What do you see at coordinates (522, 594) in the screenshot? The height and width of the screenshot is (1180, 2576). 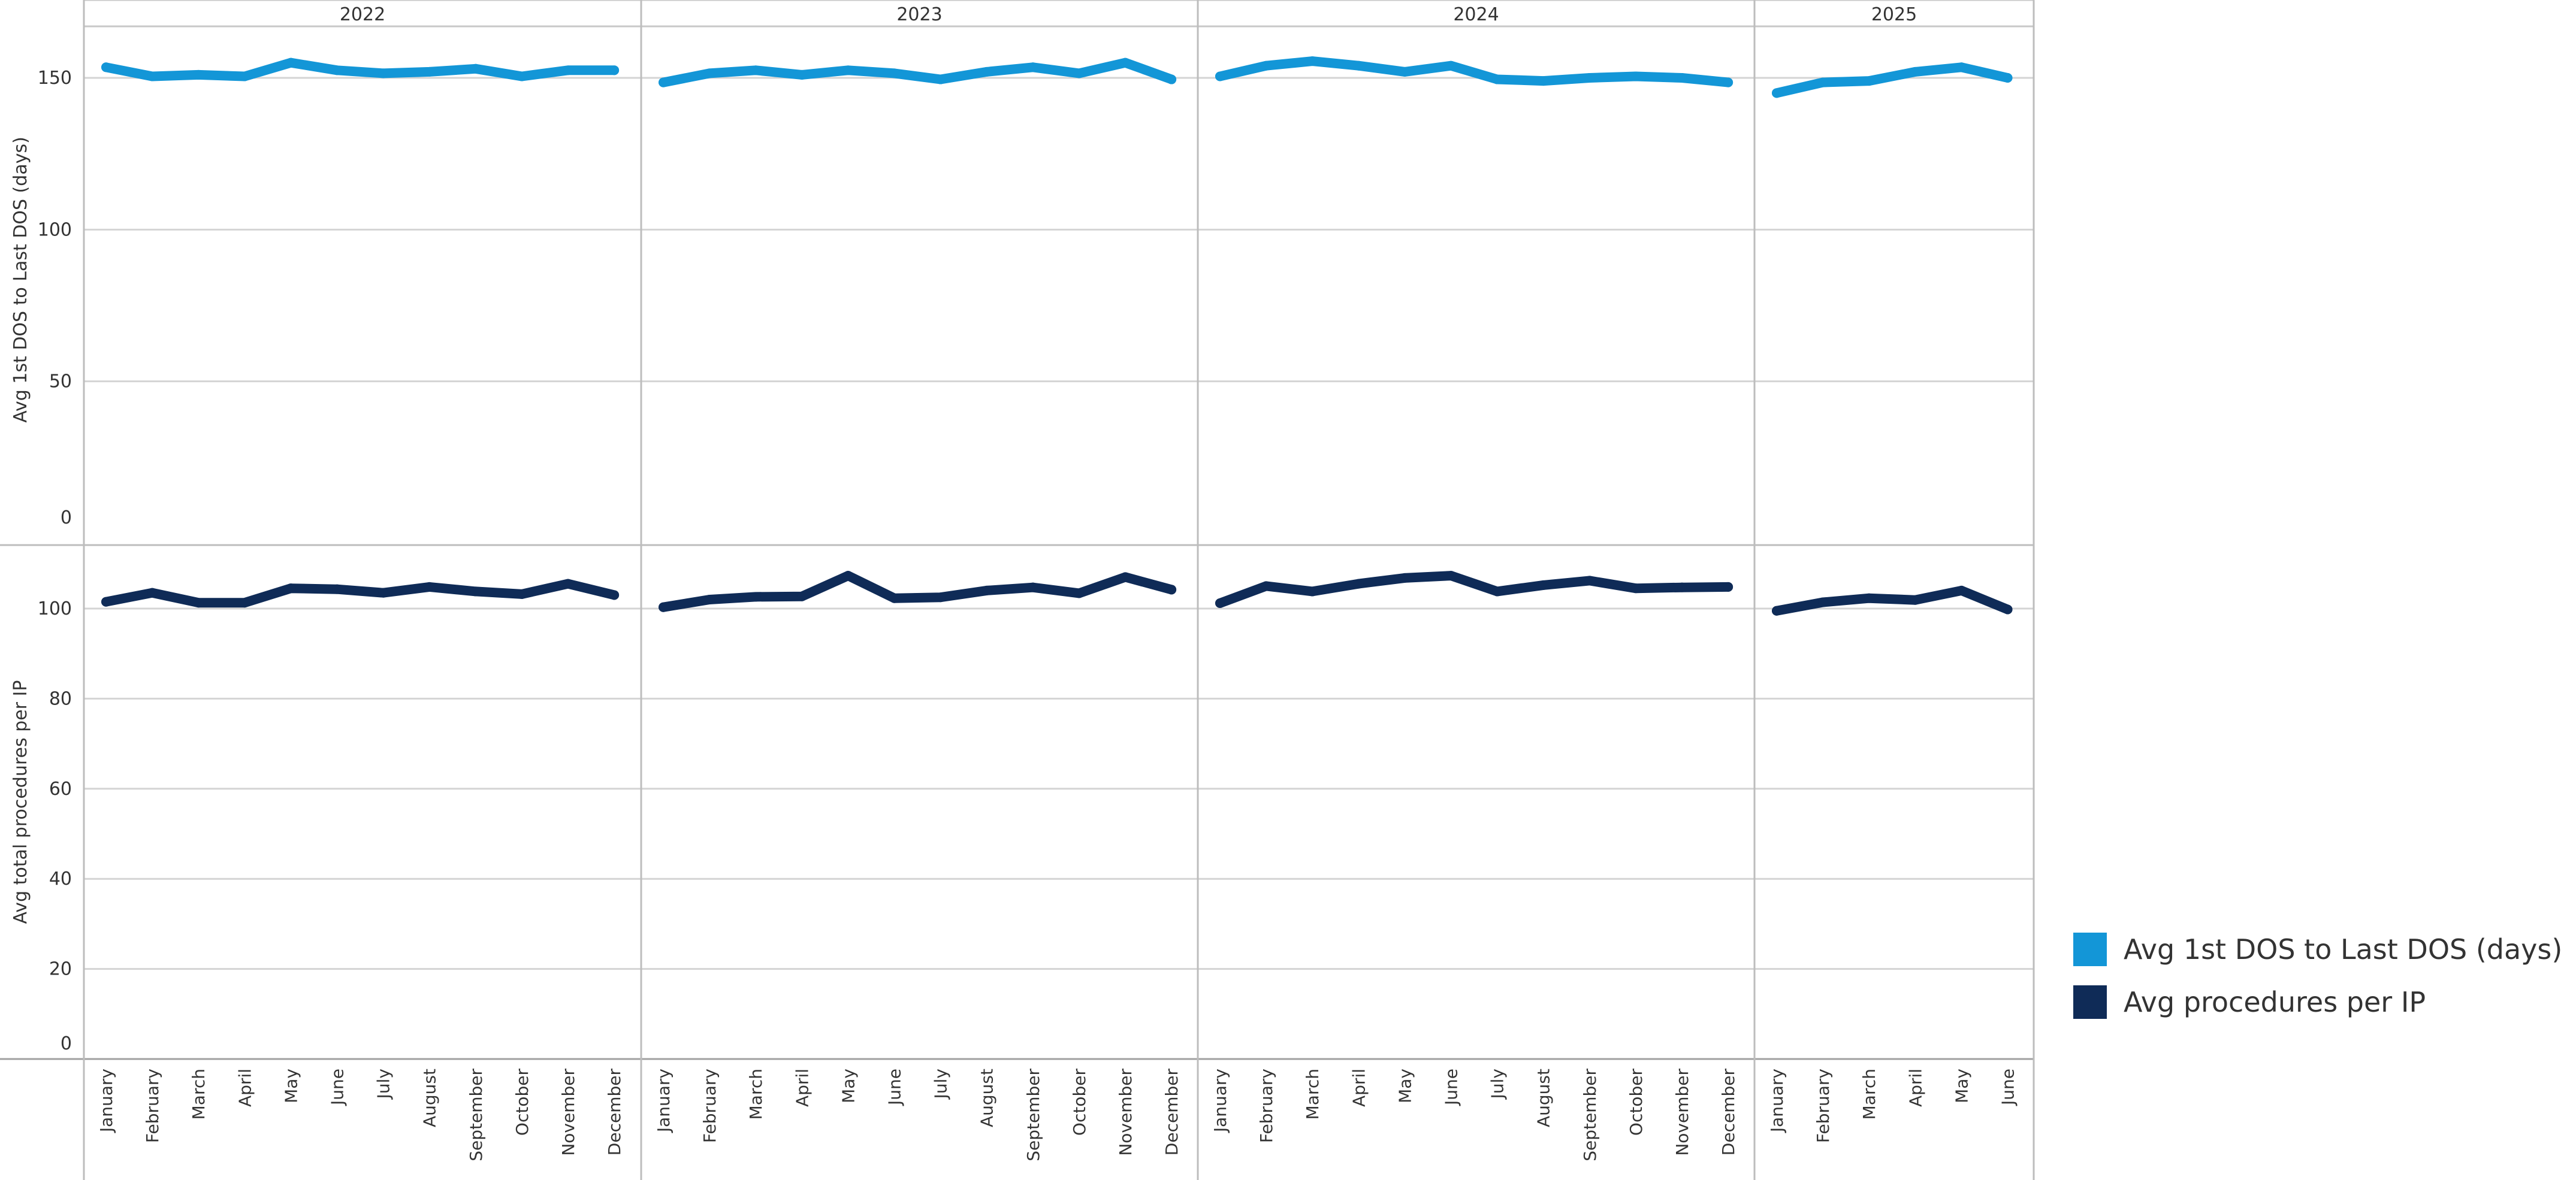 I see `data-point-avg-procedures-per-ip-2022-october` at bounding box center [522, 594].